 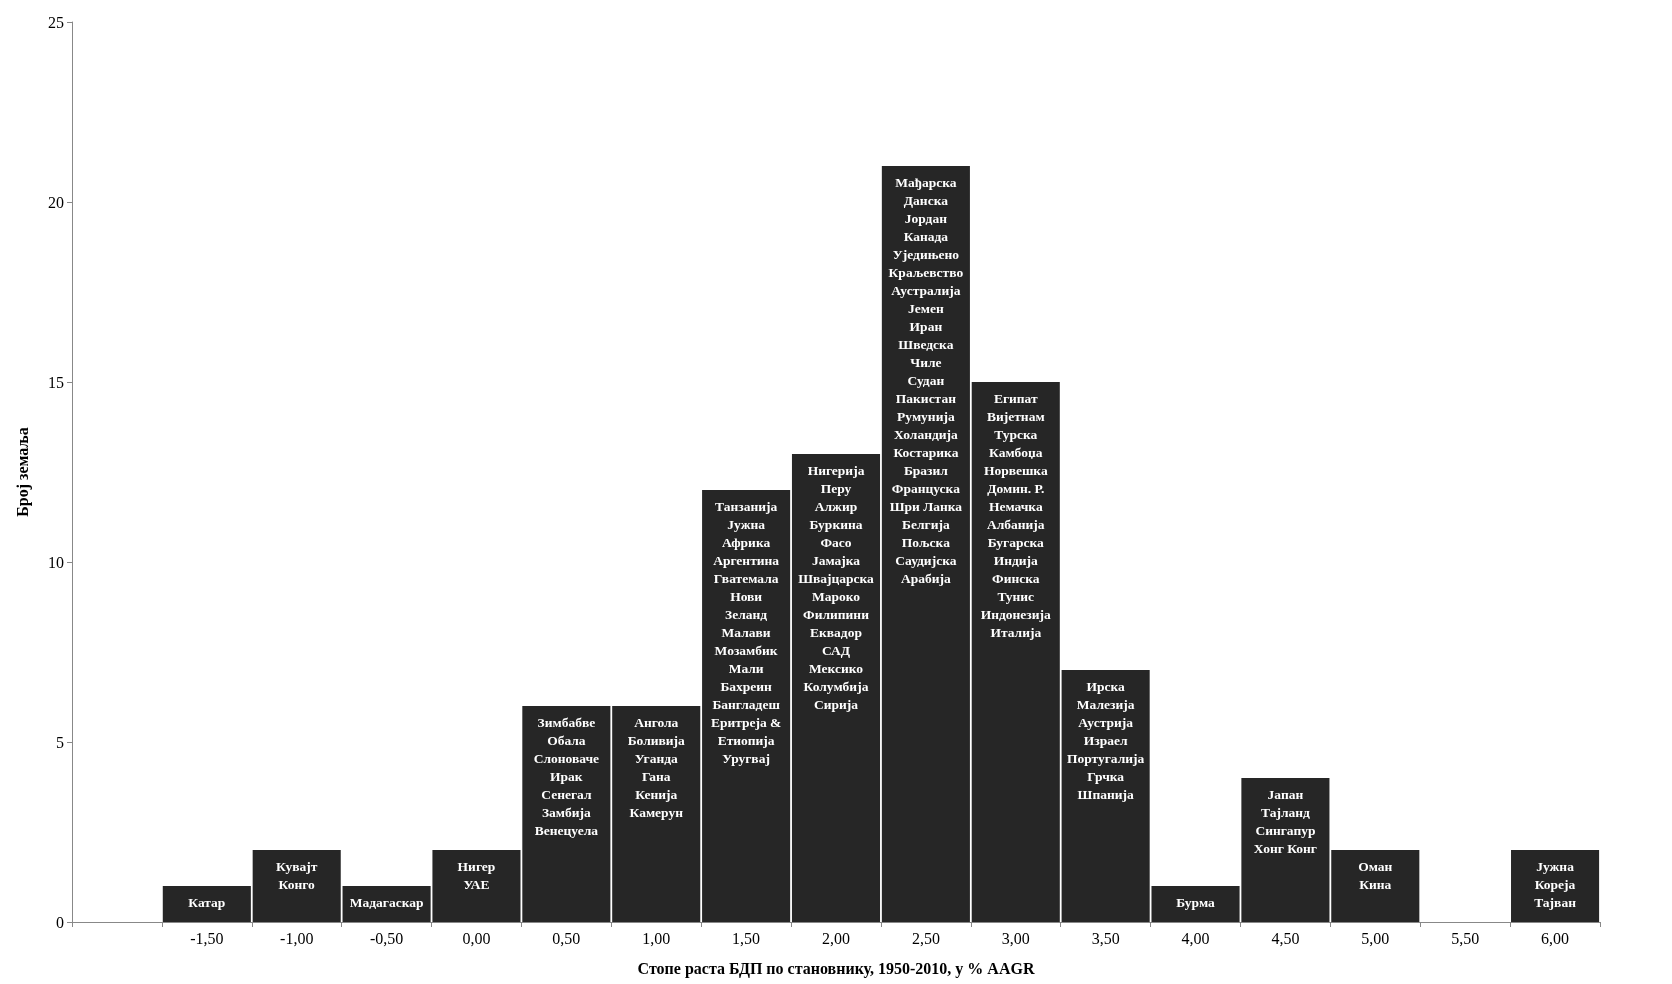 I want to click on x-tick-label: 1,50, so click(x=746, y=938).